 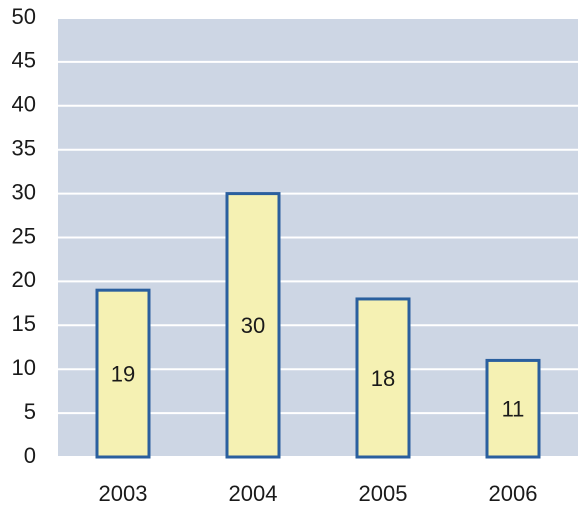 What do you see at coordinates (30, 455) in the screenshot?
I see `y-tick-label: 0` at bounding box center [30, 455].